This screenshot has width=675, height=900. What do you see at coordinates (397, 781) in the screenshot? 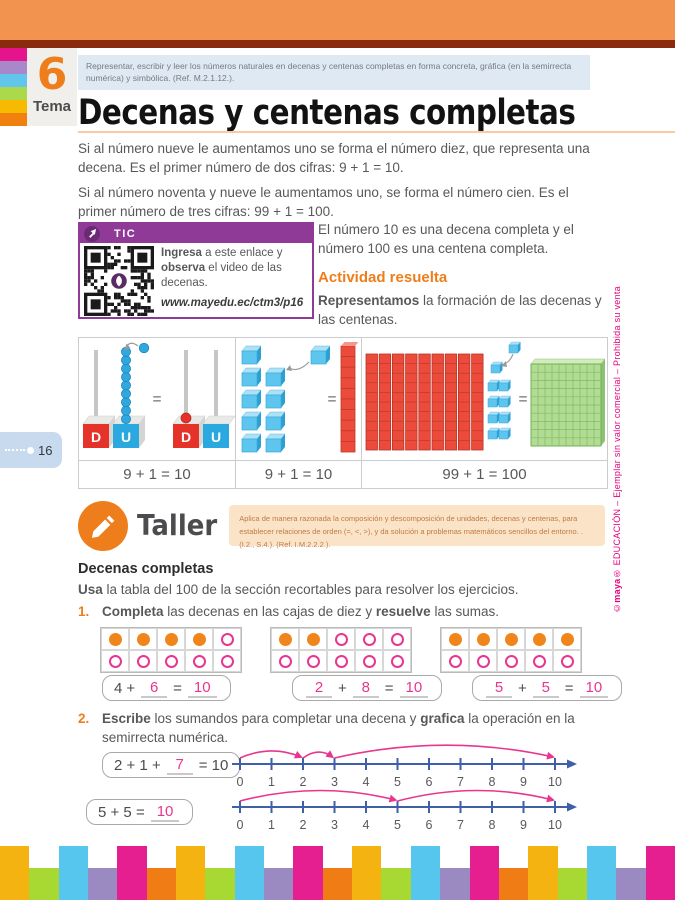
I see `svg-text: 5` at bounding box center [397, 781].